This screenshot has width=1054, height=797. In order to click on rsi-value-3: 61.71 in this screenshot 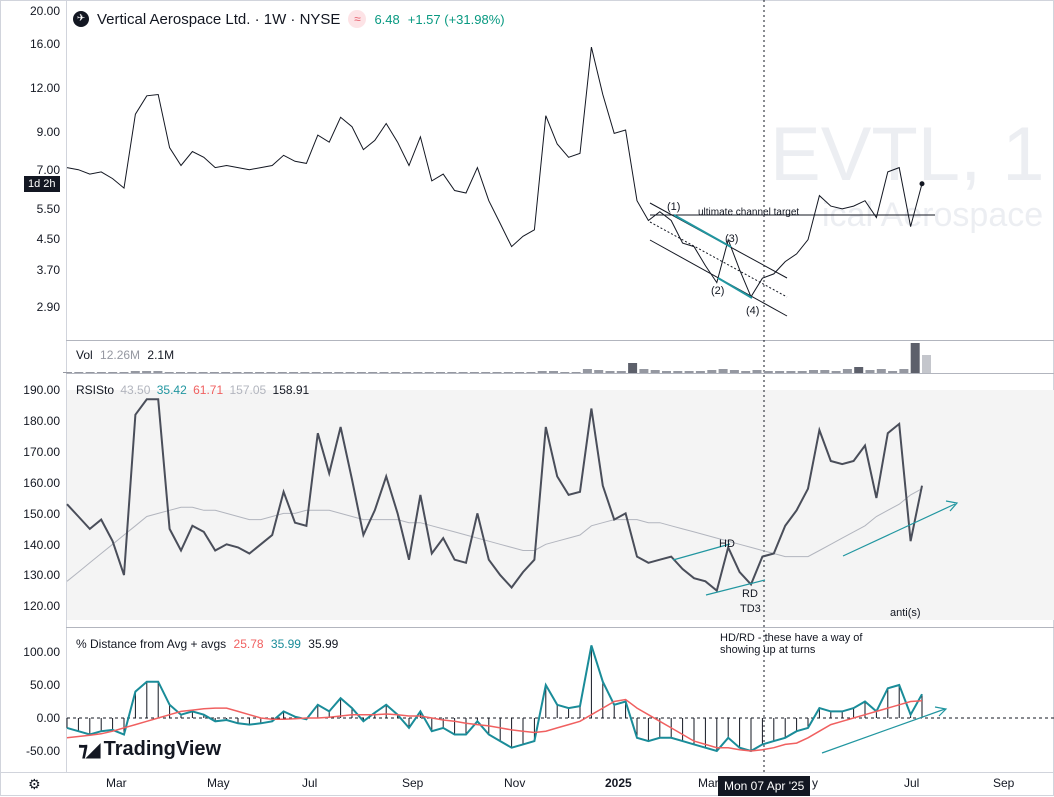, I will do `click(208, 390)`.